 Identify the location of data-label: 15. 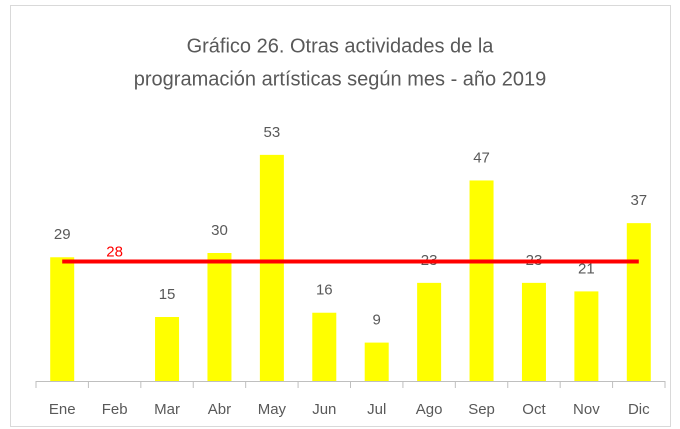
(167, 294).